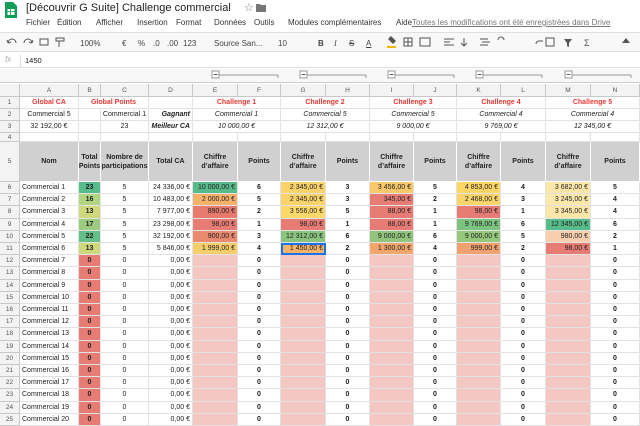 The image size is (640, 426). What do you see at coordinates (513, 42) in the screenshot?
I see `toolbar-icons-right: Σ` at bounding box center [513, 42].